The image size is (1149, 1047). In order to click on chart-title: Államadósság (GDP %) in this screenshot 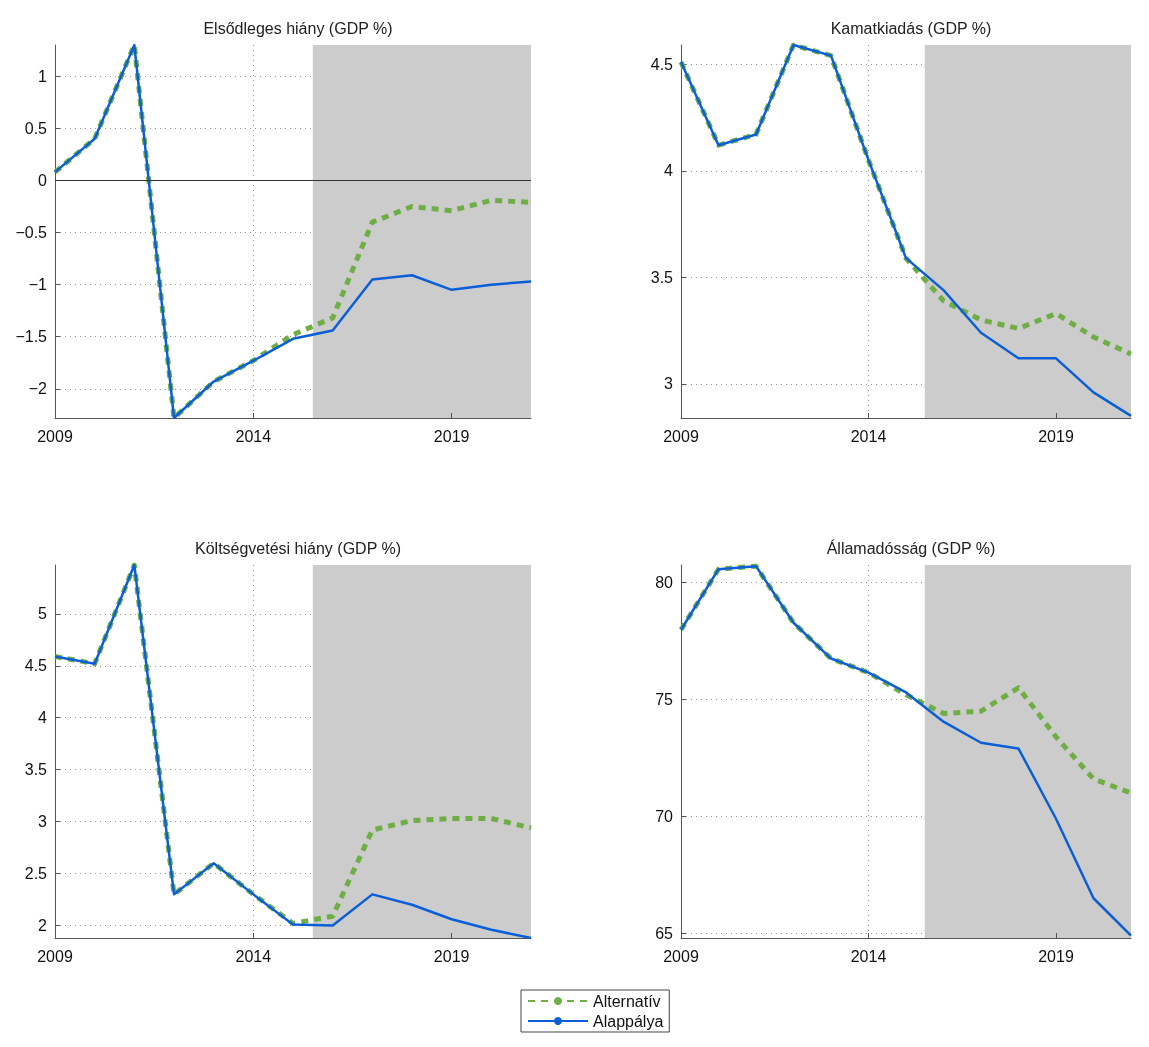, I will do `click(911, 547)`.